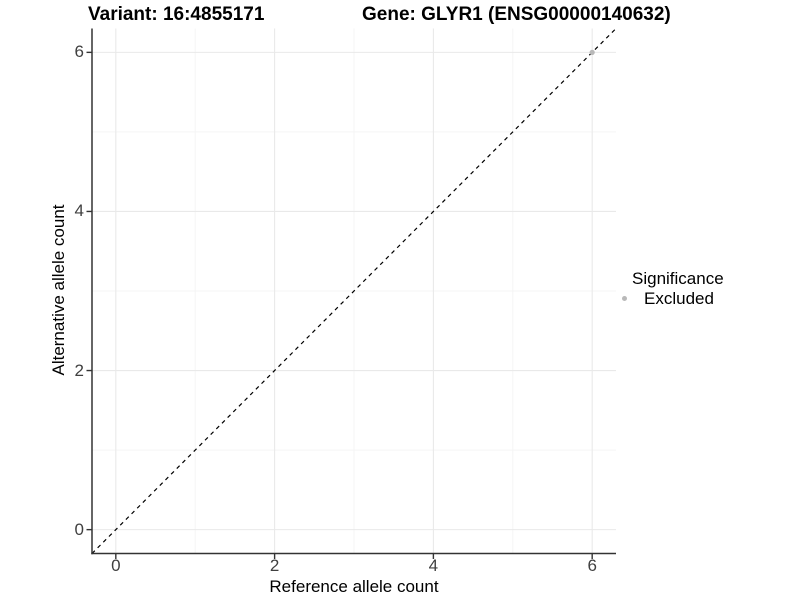  I want to click on x-tick-label: 0, so click(116, 565).